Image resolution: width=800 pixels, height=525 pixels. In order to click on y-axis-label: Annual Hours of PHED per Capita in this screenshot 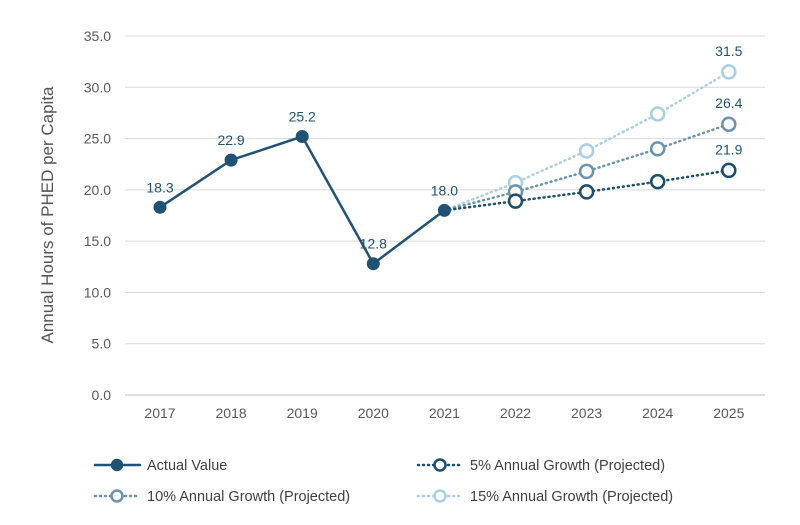, I will do `click(47, 215)`.